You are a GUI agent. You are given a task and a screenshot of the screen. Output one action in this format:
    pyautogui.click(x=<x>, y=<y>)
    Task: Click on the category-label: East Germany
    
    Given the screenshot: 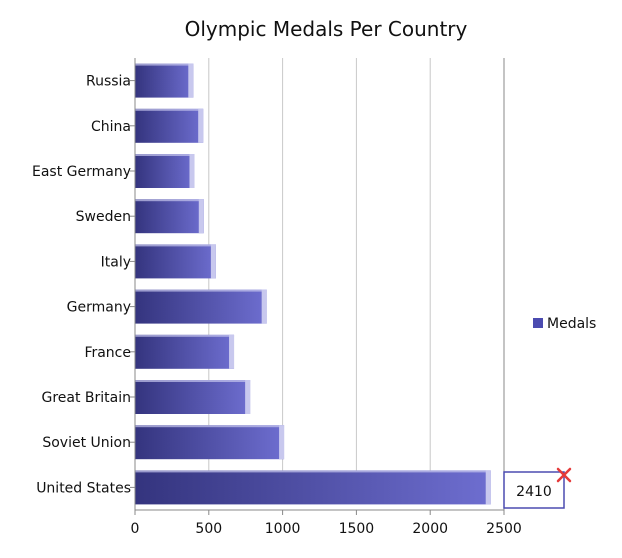 What is the action you would take?
    pyautogui.click(x=81, y=172)
    